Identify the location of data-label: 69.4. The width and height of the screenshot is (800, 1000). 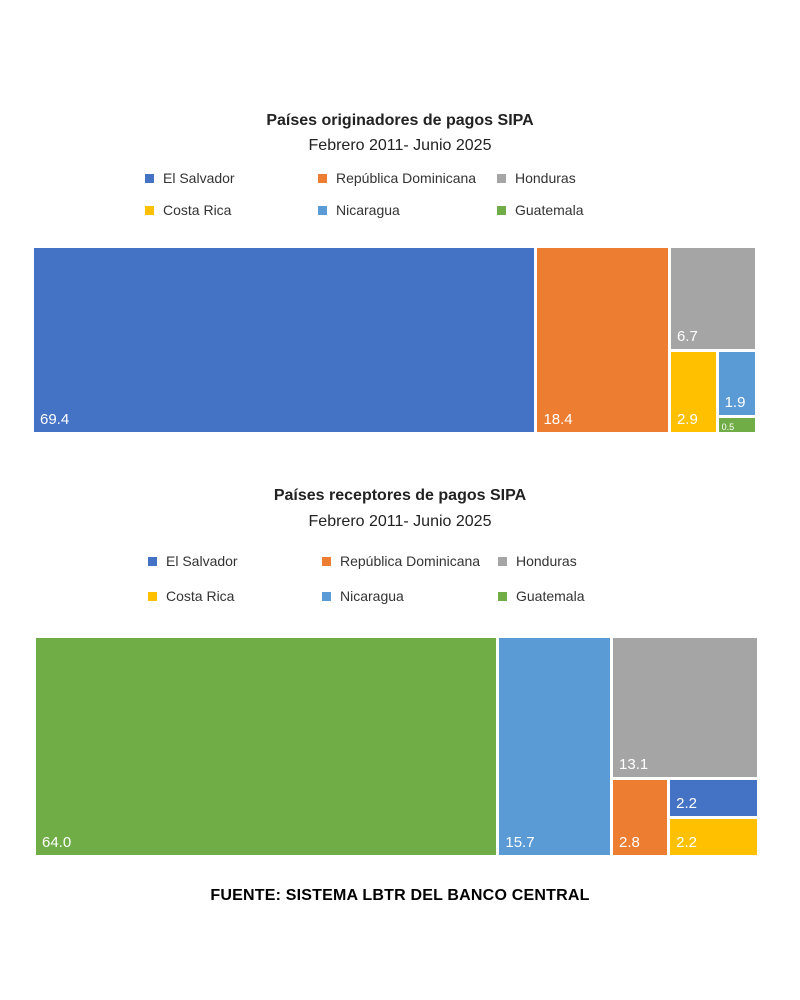
(55, 419).